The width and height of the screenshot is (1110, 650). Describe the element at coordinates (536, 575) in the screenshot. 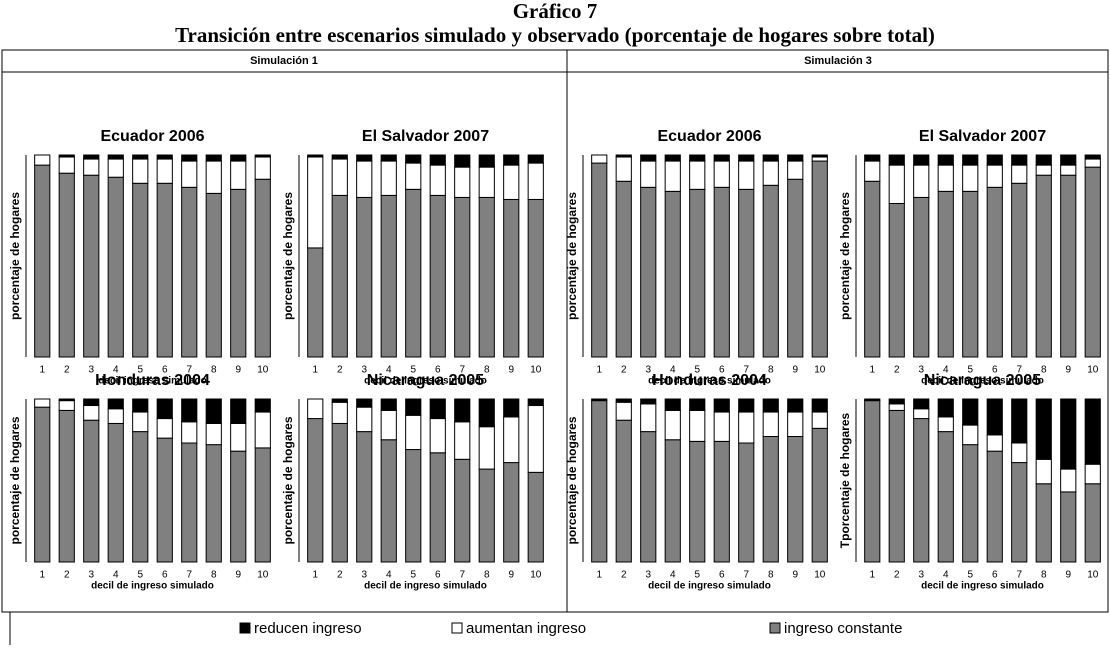

I see `x-tick-label: 10` at that location.